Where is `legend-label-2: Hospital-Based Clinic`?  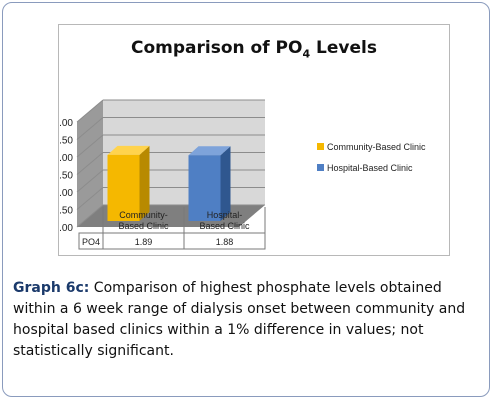
legend-label-2: Hospital-Based Clinic is located at coordinates (370, 168).